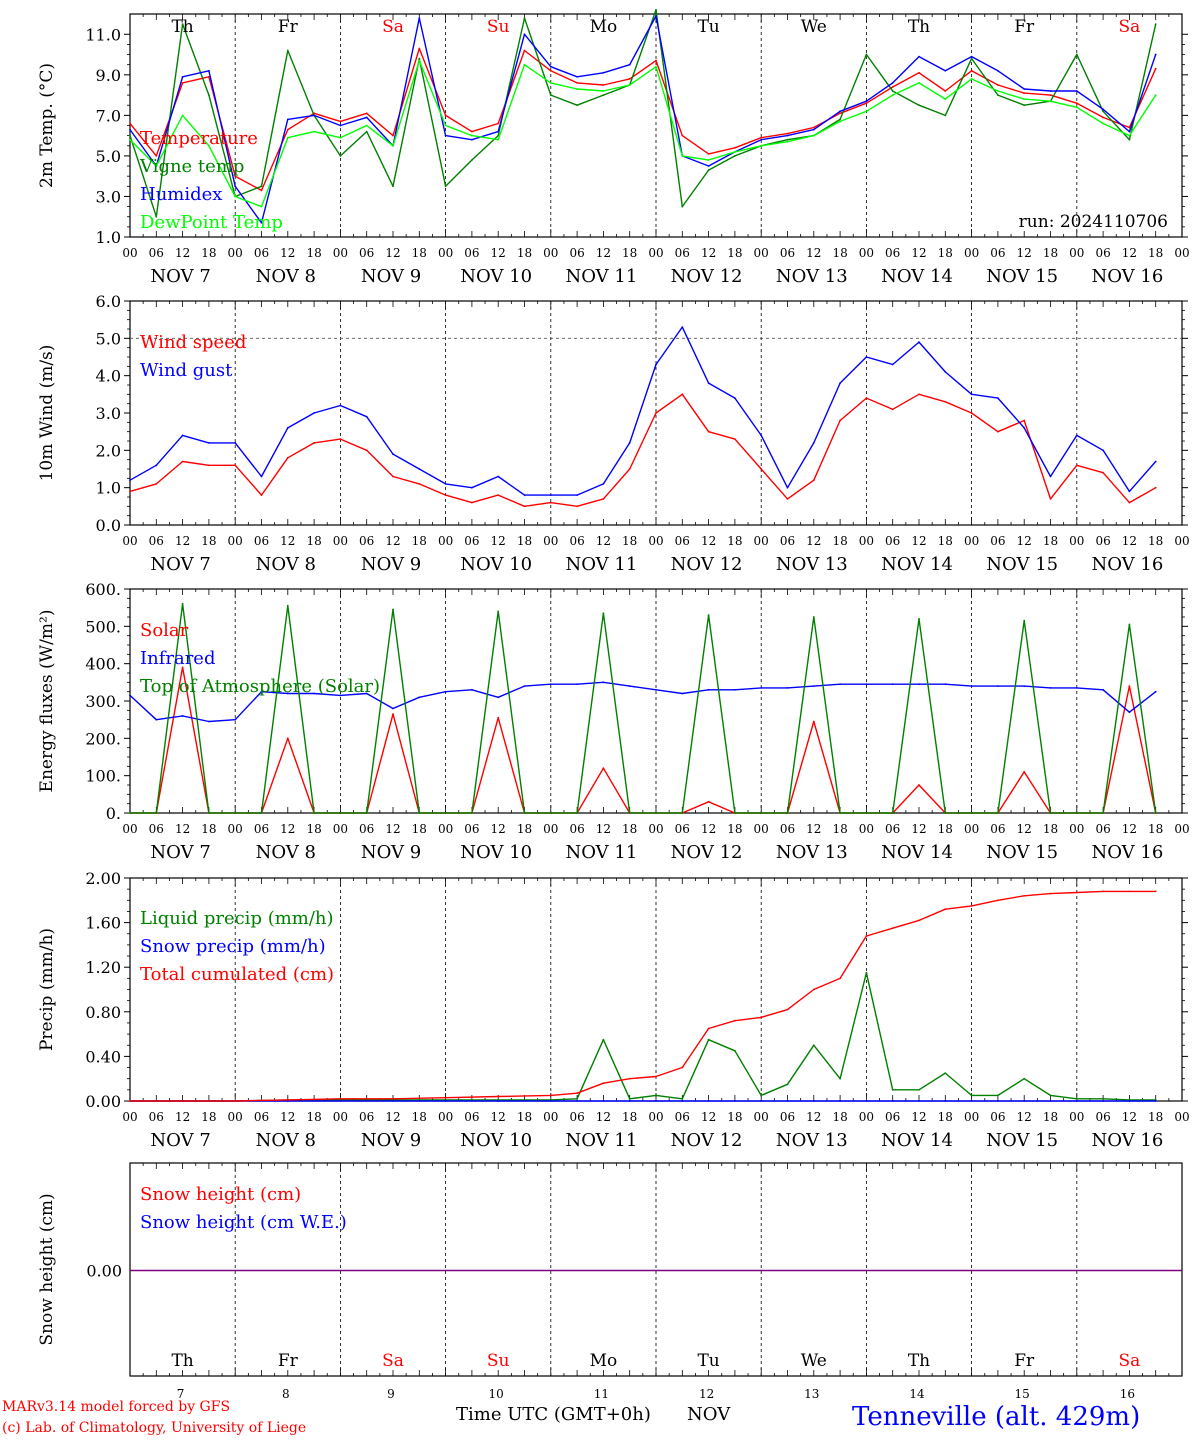  What do you see at coordinates (286, 1394) in the screenshot?
I see `day-number-label: 8` at bounding box center [286, 1394].